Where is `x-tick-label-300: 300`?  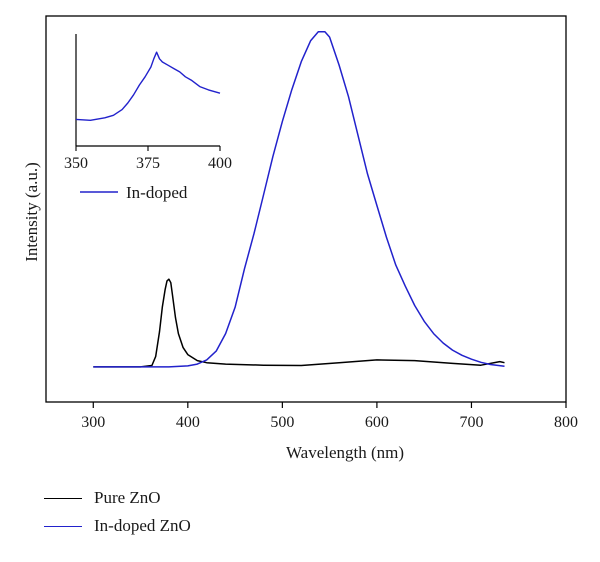
x-tick-label-300: 300 is located at coordinates (93, 422).